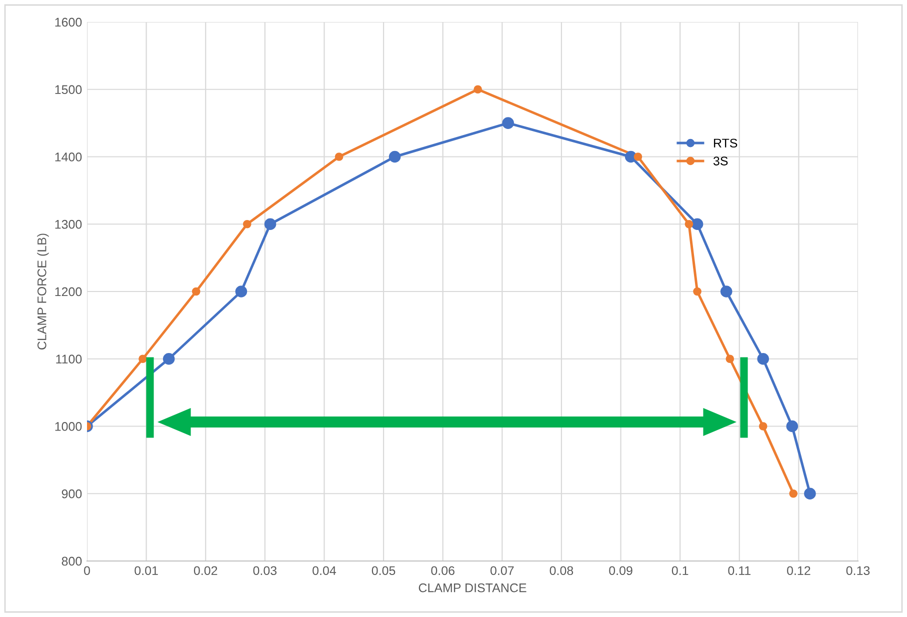 The width and height of the screenshot is (907, 617). What do you see at coordinates (265, 571) in the screenshot?
I see `x-tick-label: 0.03` at bounding box center [265, 571].